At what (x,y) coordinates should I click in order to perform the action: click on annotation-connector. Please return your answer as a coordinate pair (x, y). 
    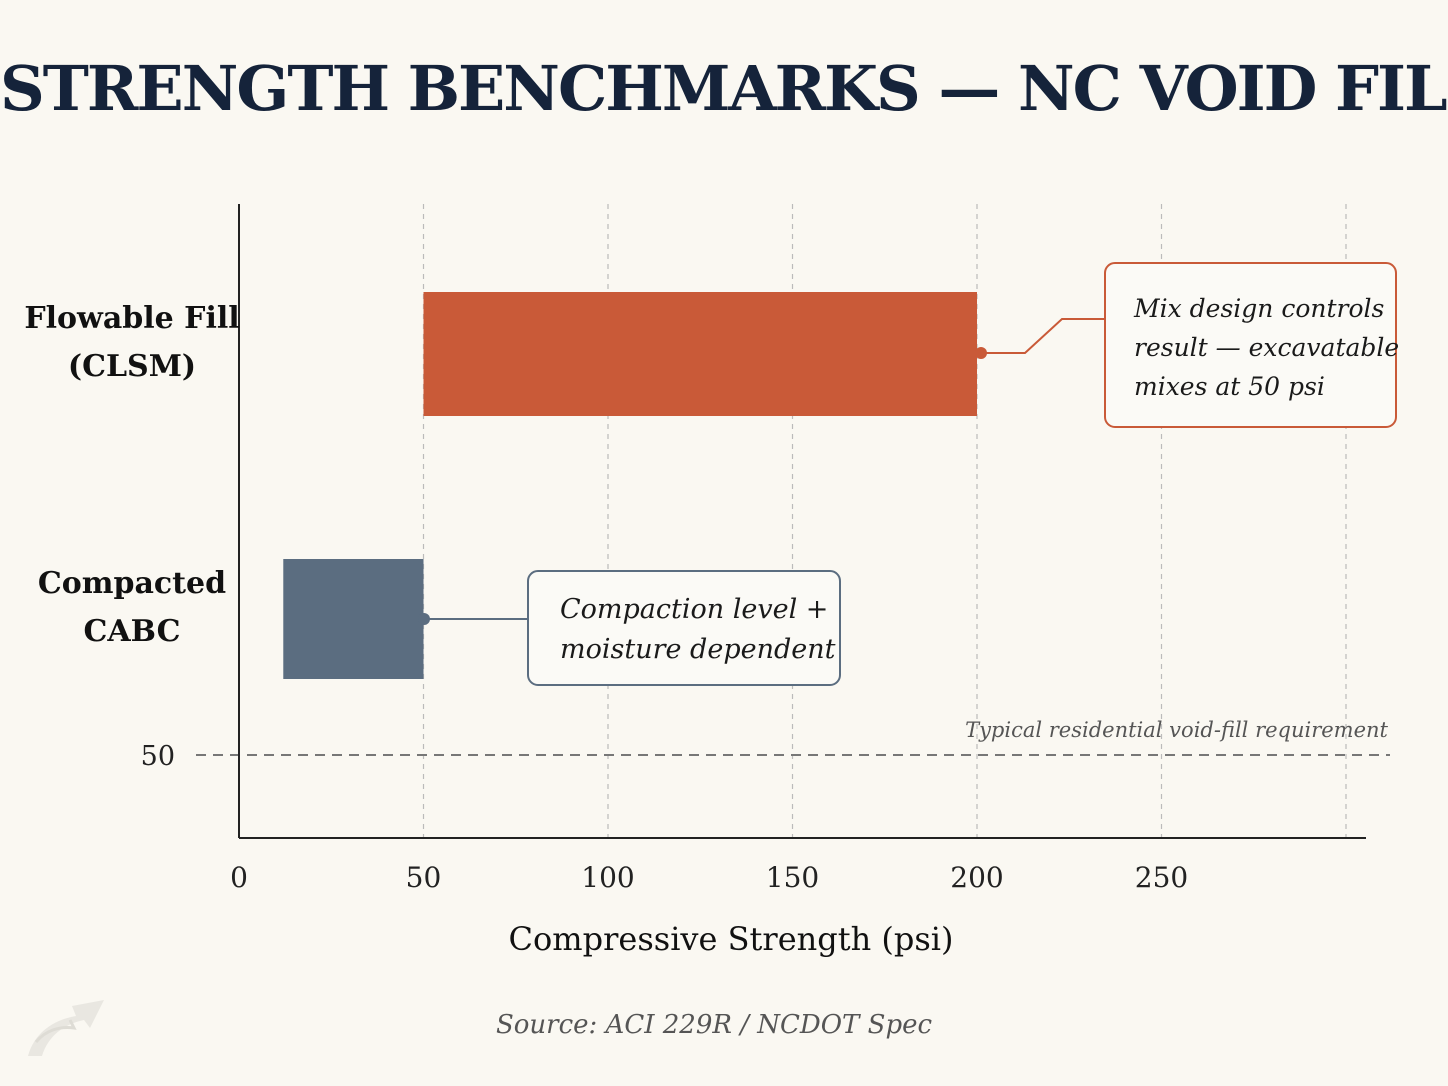
    Looking at the image, I should click on (1043, 336).